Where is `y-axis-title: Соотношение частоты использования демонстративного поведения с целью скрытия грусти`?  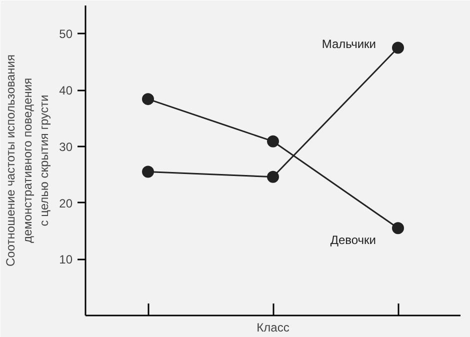 y-axis-title: Соотношение частоты использования демонстративного поведения с целью скрытия грусти is located at coordinates (28, 160).